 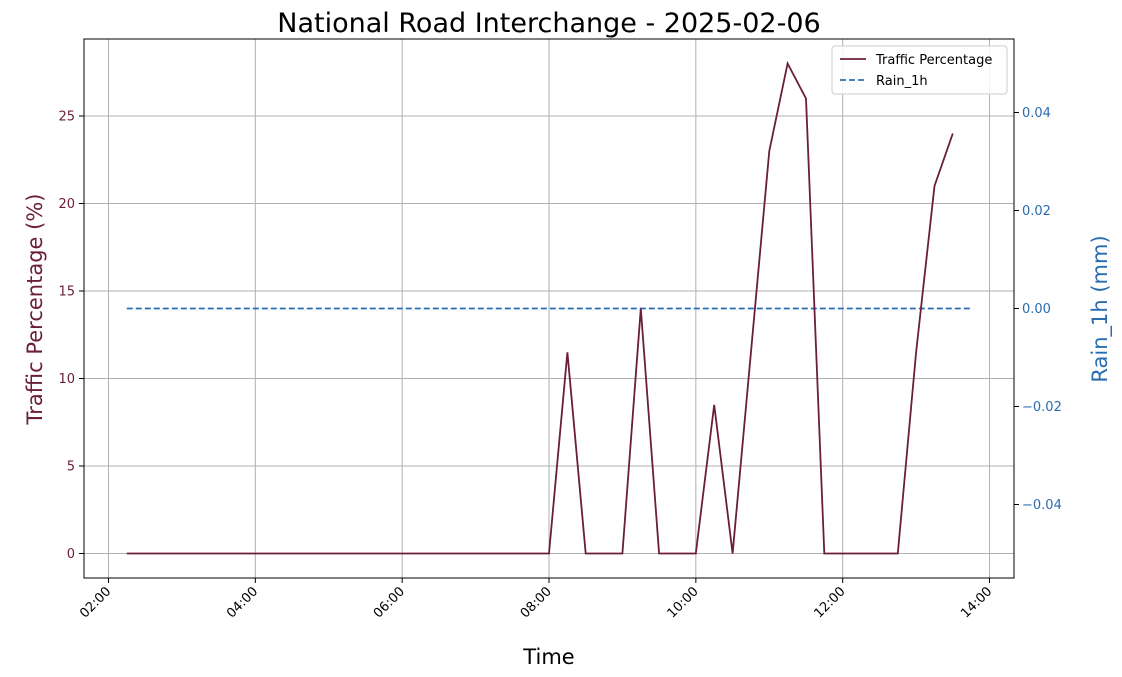 What do you see at coordinates (389, 602) in the screenshot?
I see `x-tick-label: 06:00` at bounding box center [389, 602].